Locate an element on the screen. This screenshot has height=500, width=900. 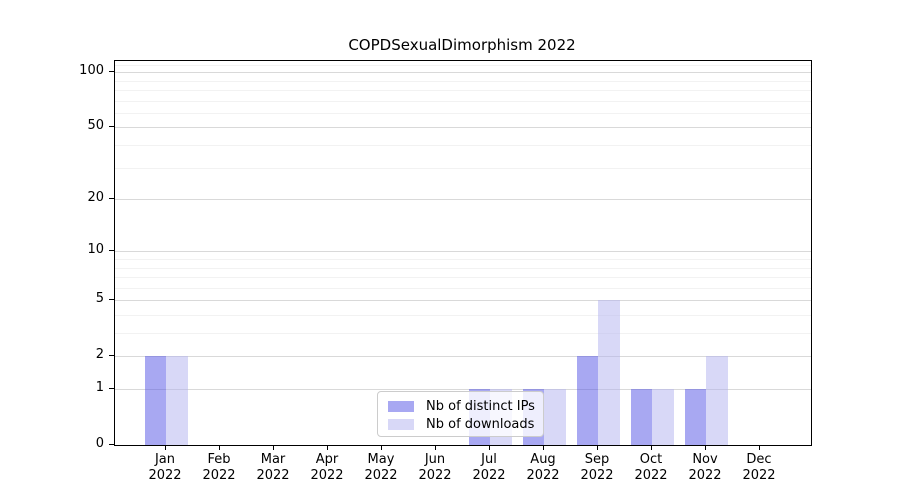
x-tick-label: Jul 2022 is located at coordinates (489, 468).